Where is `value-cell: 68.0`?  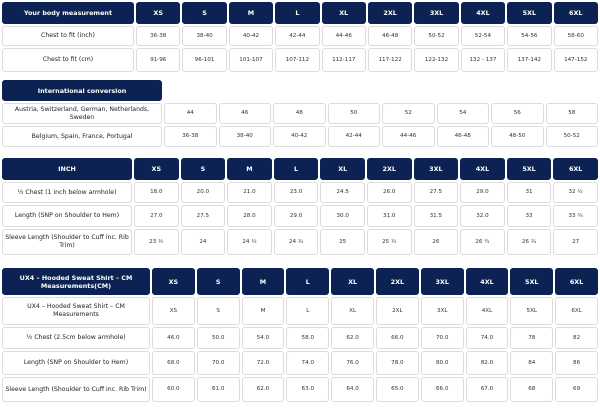 value-cell: 68.0 is located at coordinates (173, 363).